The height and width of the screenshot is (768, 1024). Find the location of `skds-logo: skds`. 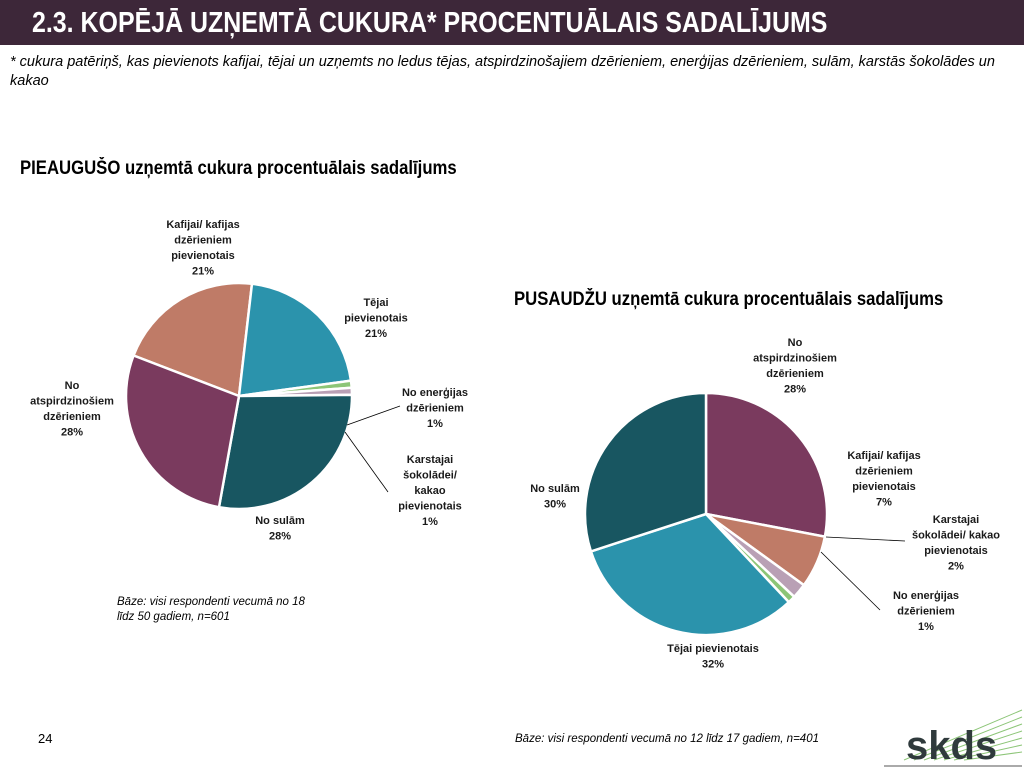

skds-logo: skds is located at coordinates (954, 736).